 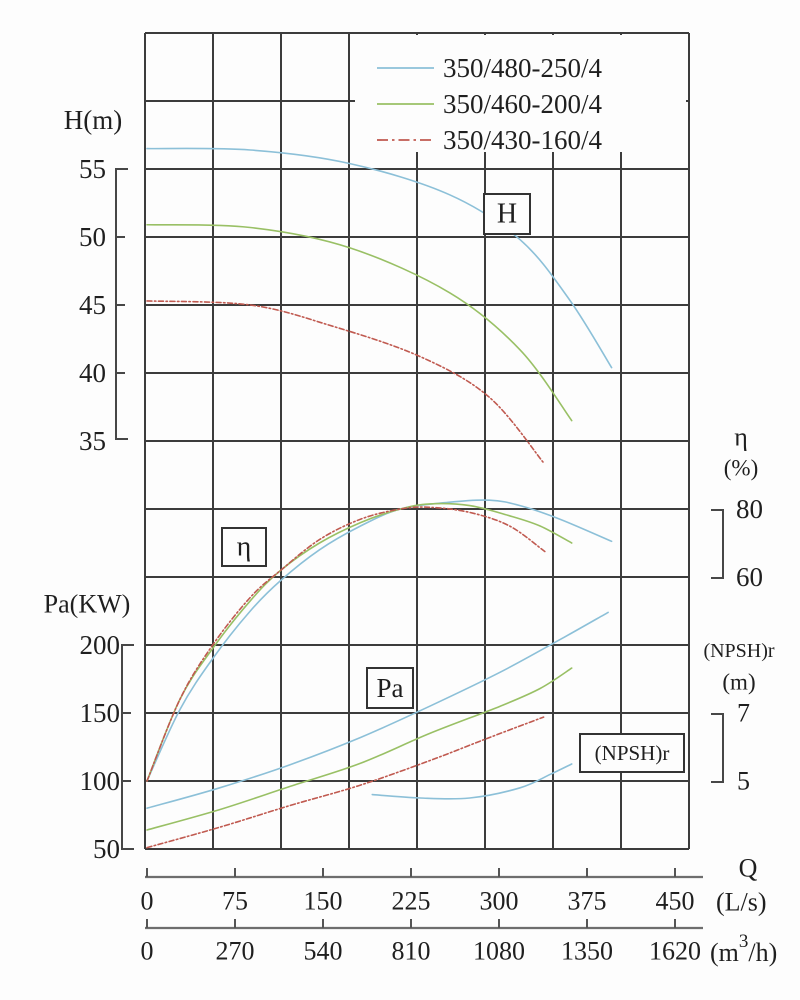 What do you see at coordinates (748, 868) in the screenshot?
I see `q-axis-name: Q` at bounding box center [748, 868].